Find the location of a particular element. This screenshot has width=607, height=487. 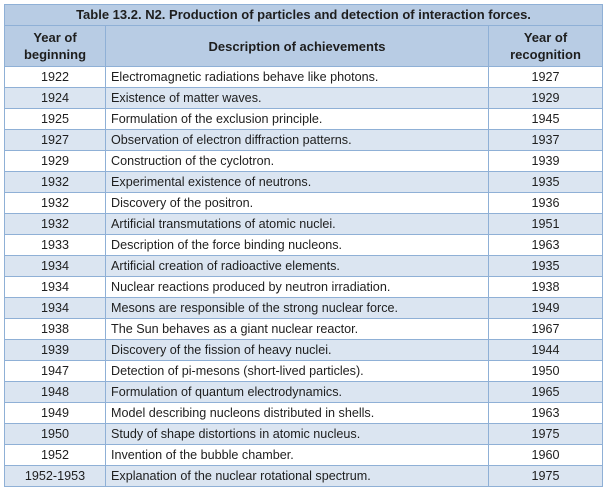

header-year-of-beginning: Year of beginning is located at coordinates (55, 46).